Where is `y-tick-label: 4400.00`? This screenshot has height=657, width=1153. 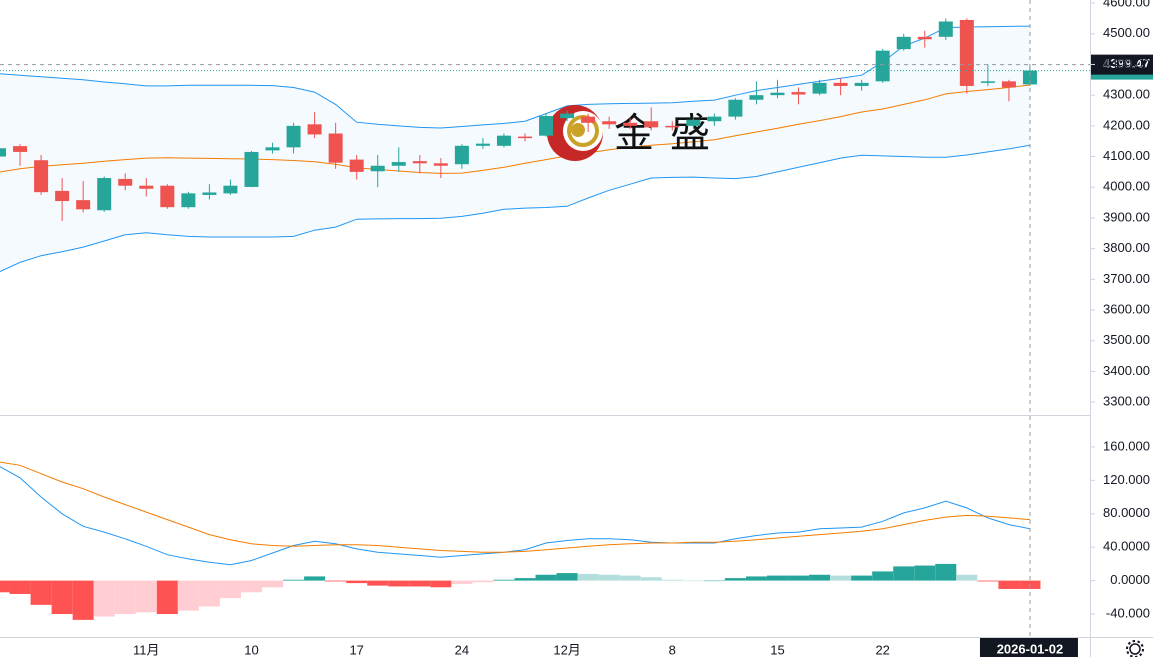
y-tick-label: 4400.00 is located at coordinates (1126, 63).